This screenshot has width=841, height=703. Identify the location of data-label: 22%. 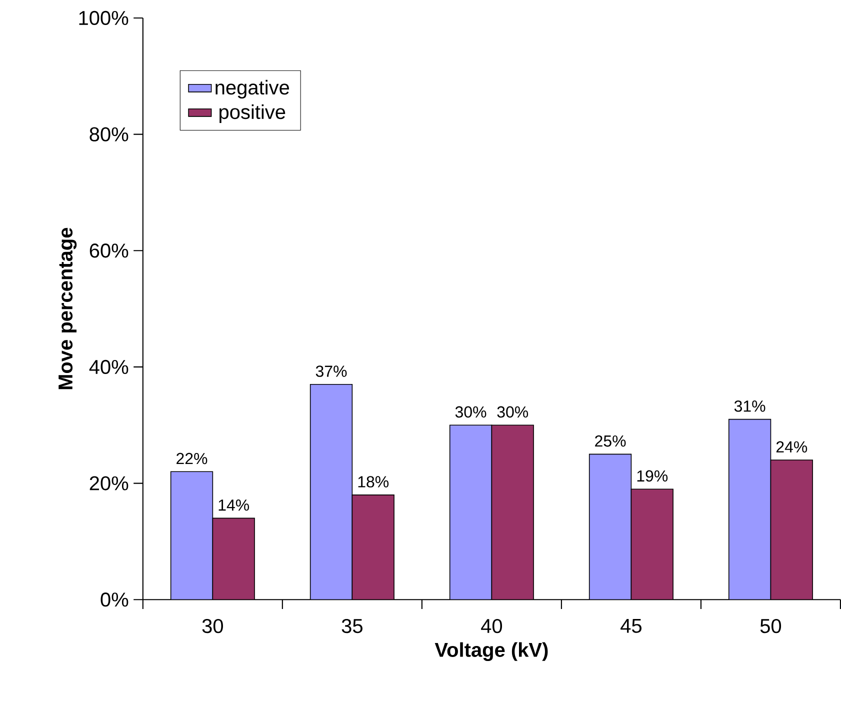
(192, 458).